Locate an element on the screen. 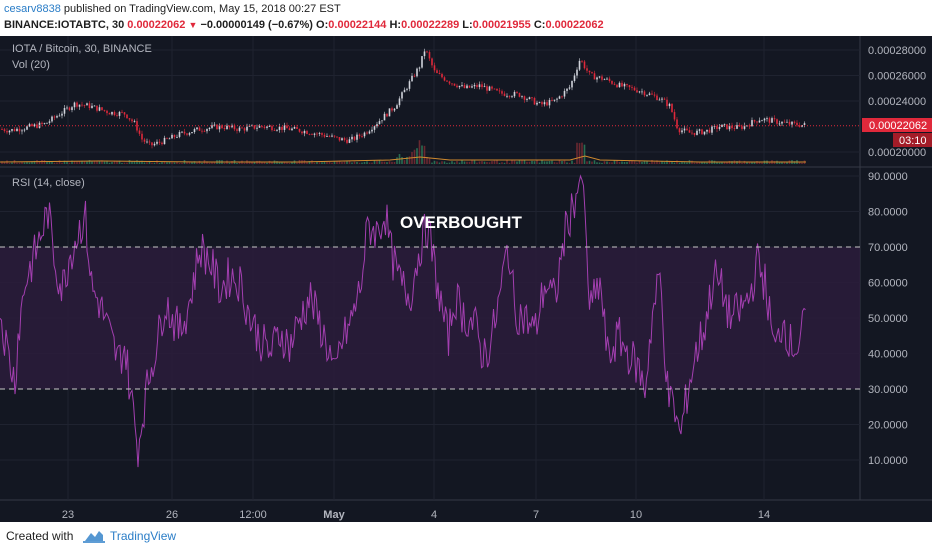 This screenshot has height=550, width=932. rsi-pane-title: RSI (14, close) is located at coordinates (48, 183).